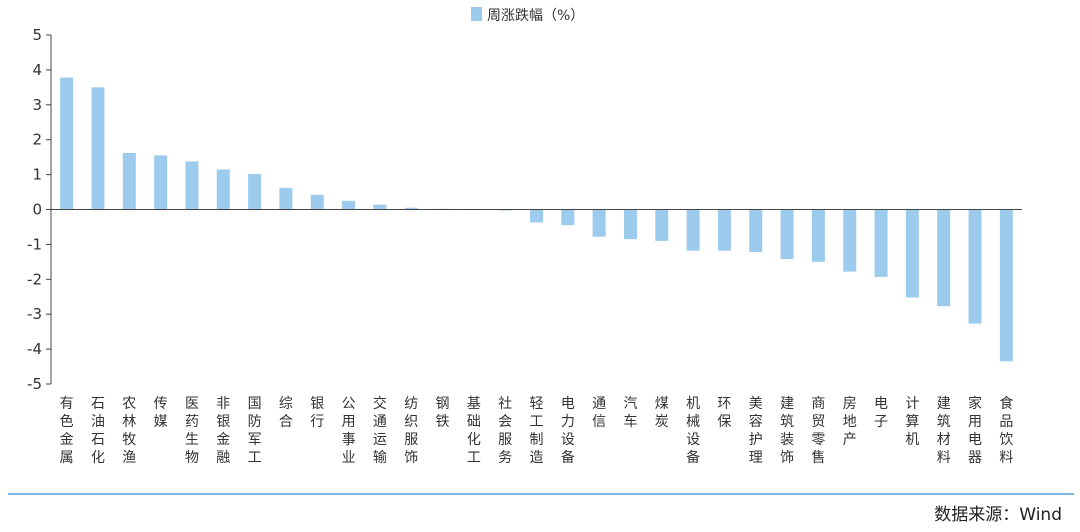 The height and width of the screenshot is (532, 1080). I want to click on legend: 周涨跌幅（%）, so click(527, 15).